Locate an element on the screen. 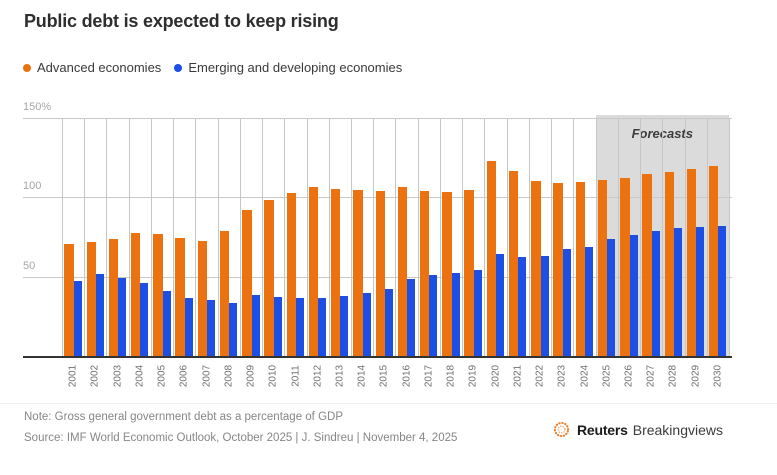  bar-advanced-2030 is located at coordinates (714, 261).